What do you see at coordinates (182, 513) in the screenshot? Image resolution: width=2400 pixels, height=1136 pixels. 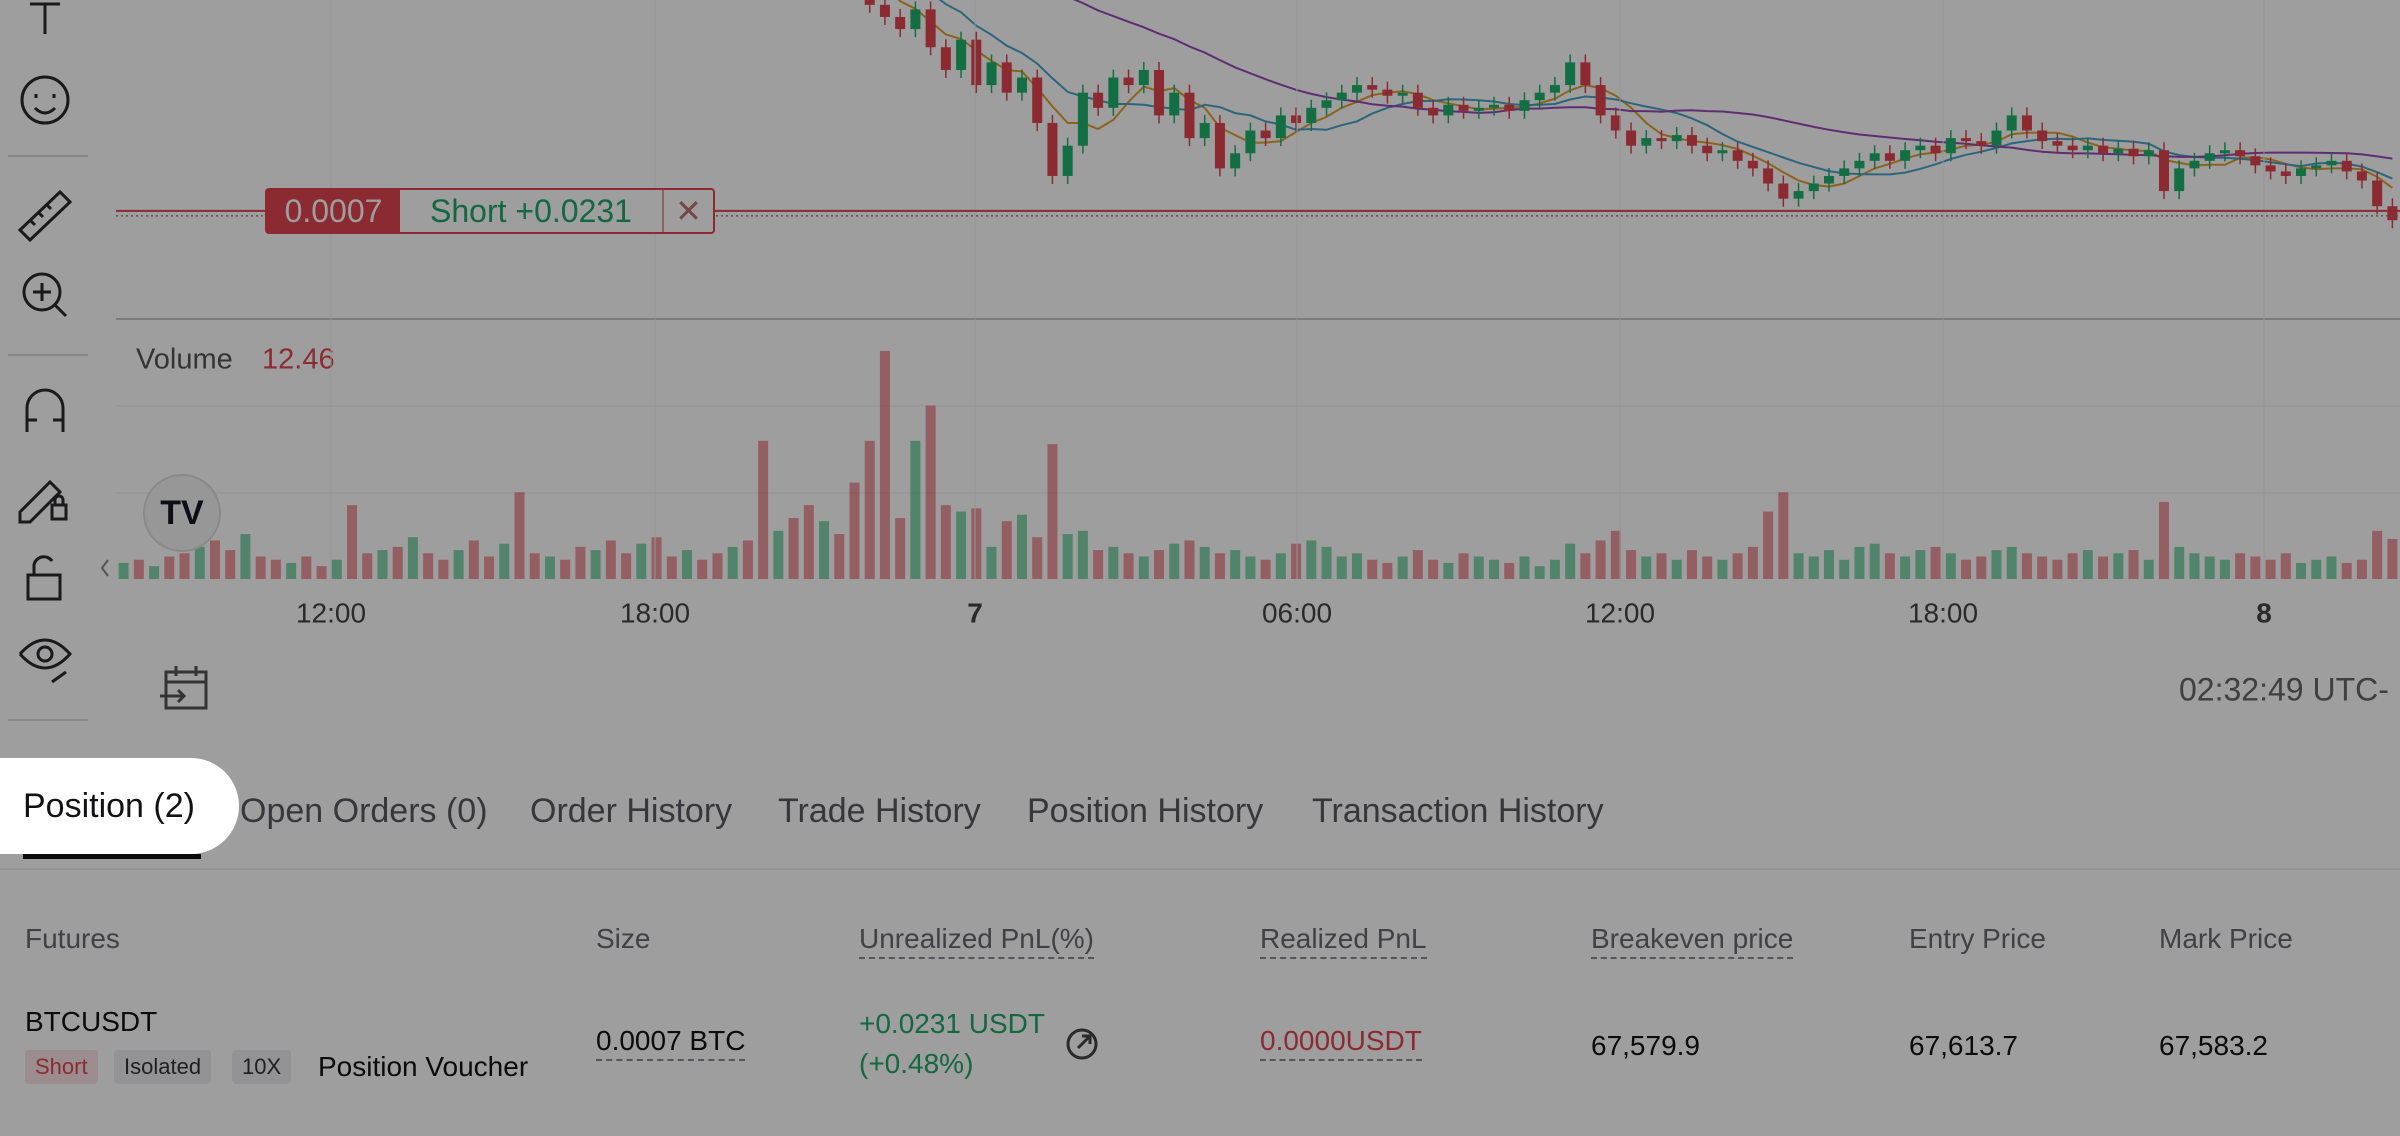 I see `tradingview-logo` at bounding box center [182, 513].